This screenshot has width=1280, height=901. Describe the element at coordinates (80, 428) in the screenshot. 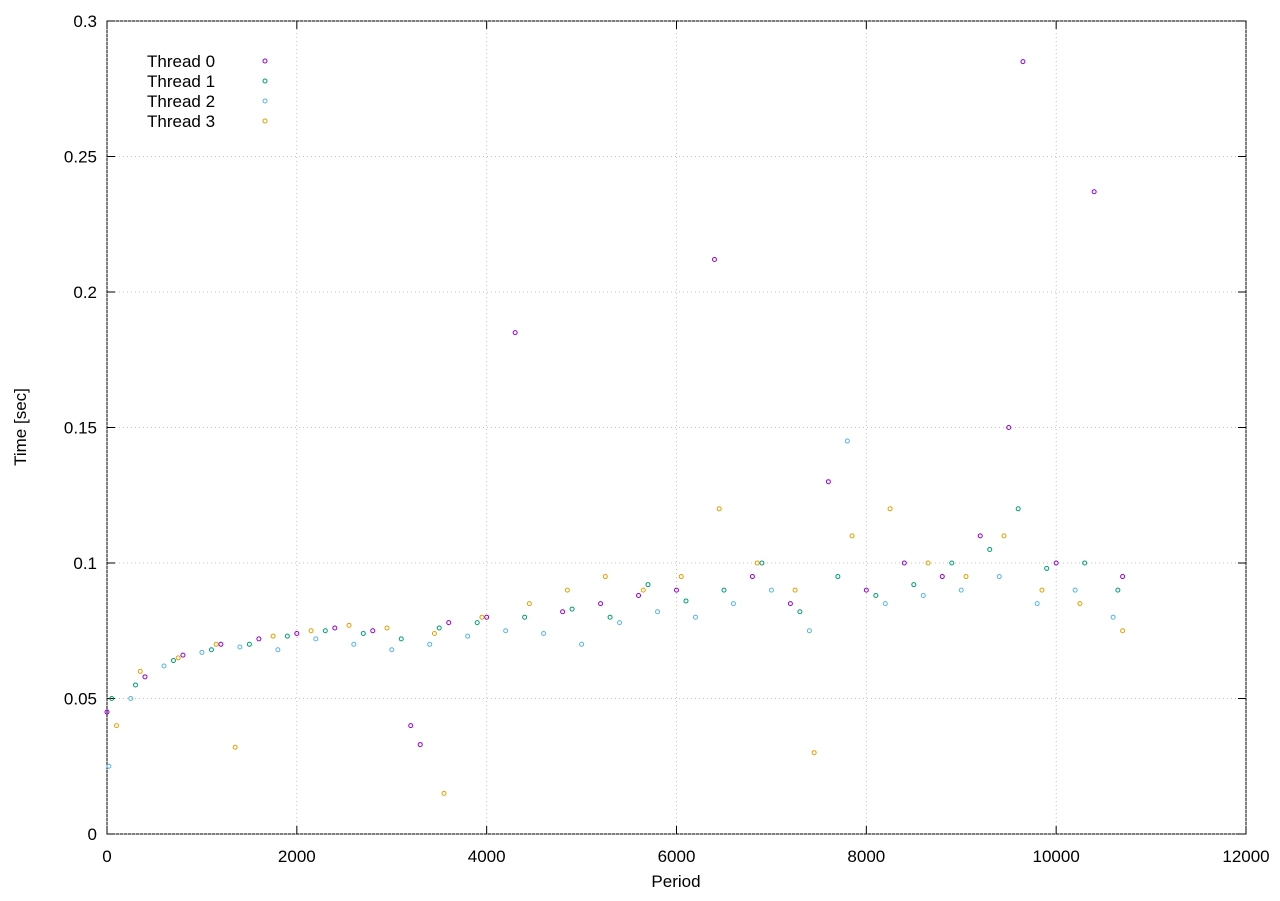

I see `y-tick-label: 0.15` at that location.